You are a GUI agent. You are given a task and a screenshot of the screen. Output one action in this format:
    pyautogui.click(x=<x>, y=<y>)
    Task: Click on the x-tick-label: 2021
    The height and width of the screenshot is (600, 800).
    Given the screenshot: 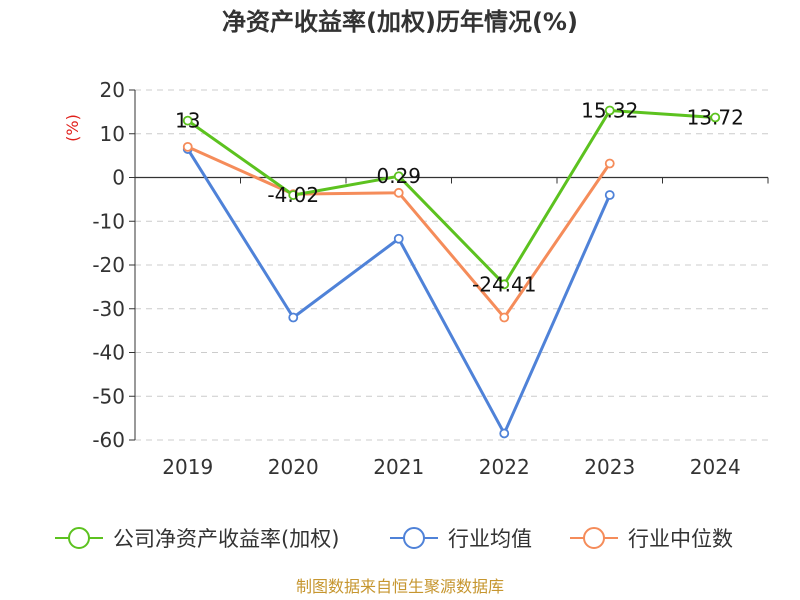 What is the action you would take?
    pyautogui.click(x=398, y=467)
    